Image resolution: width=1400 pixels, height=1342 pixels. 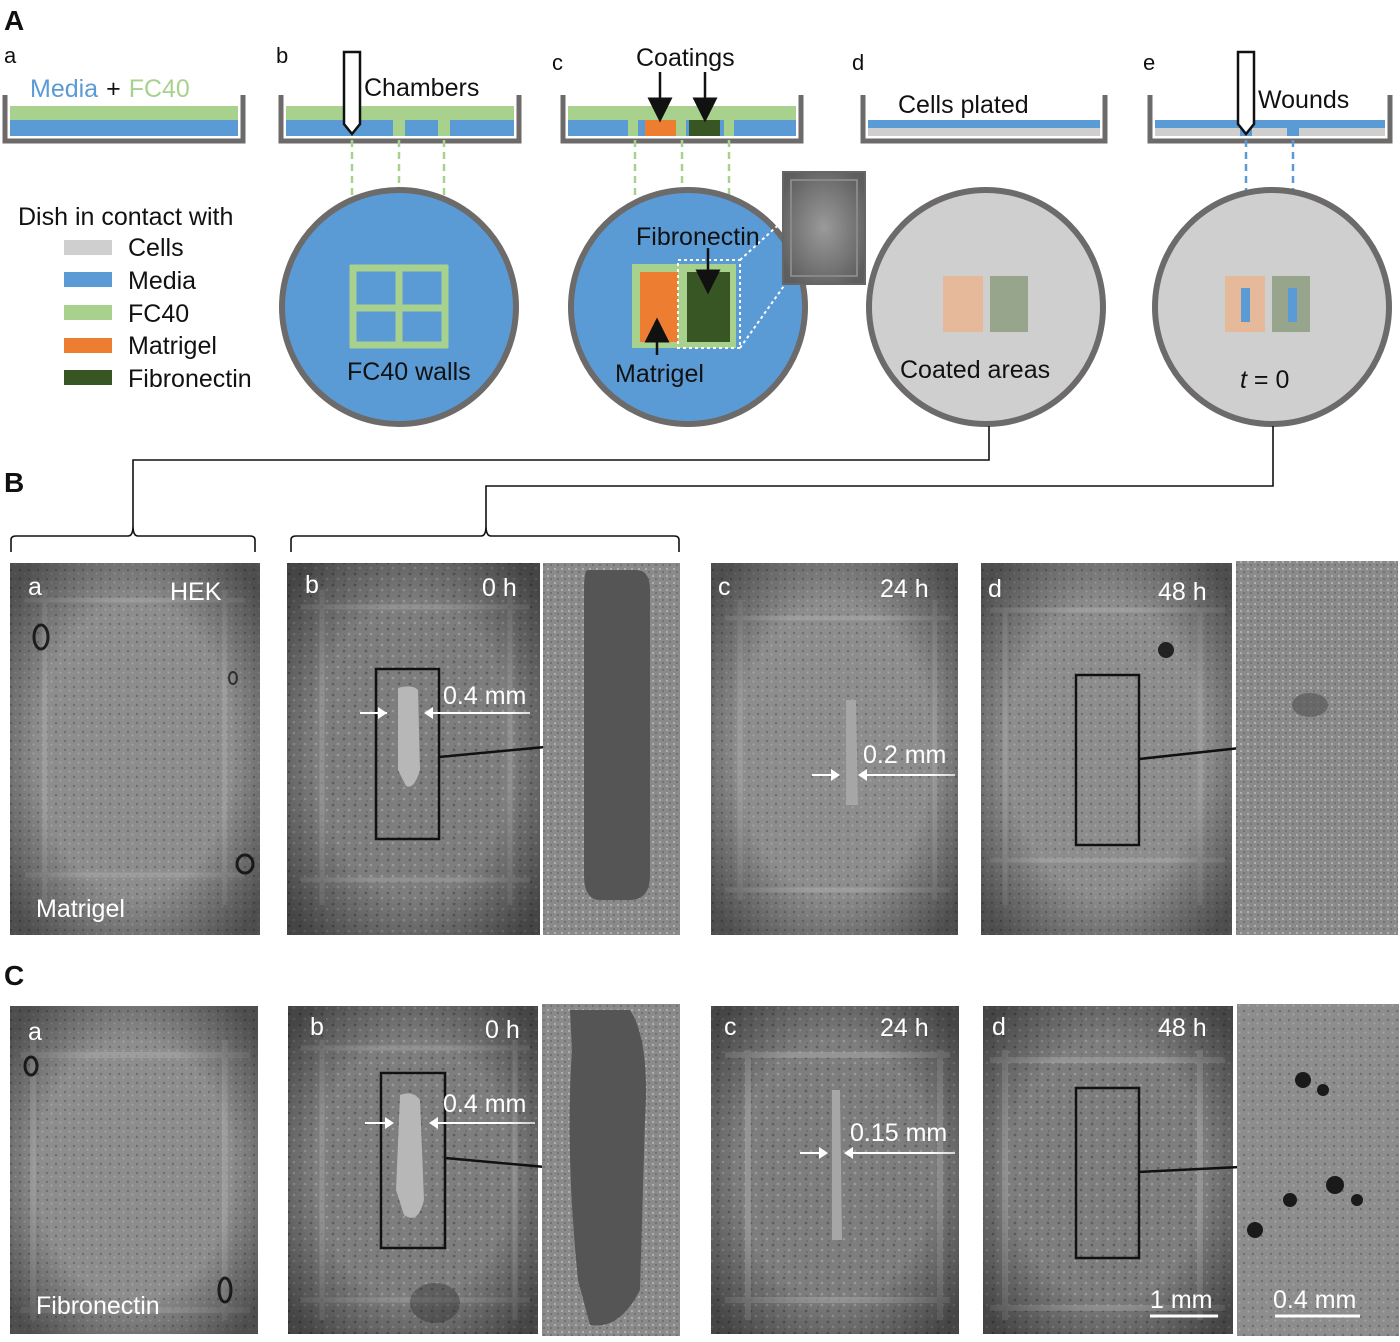 What do you see at coordinates (963, 105) in the screenshot?
I see `step-d-title: Cells plated` at bounding box center [963, 105].